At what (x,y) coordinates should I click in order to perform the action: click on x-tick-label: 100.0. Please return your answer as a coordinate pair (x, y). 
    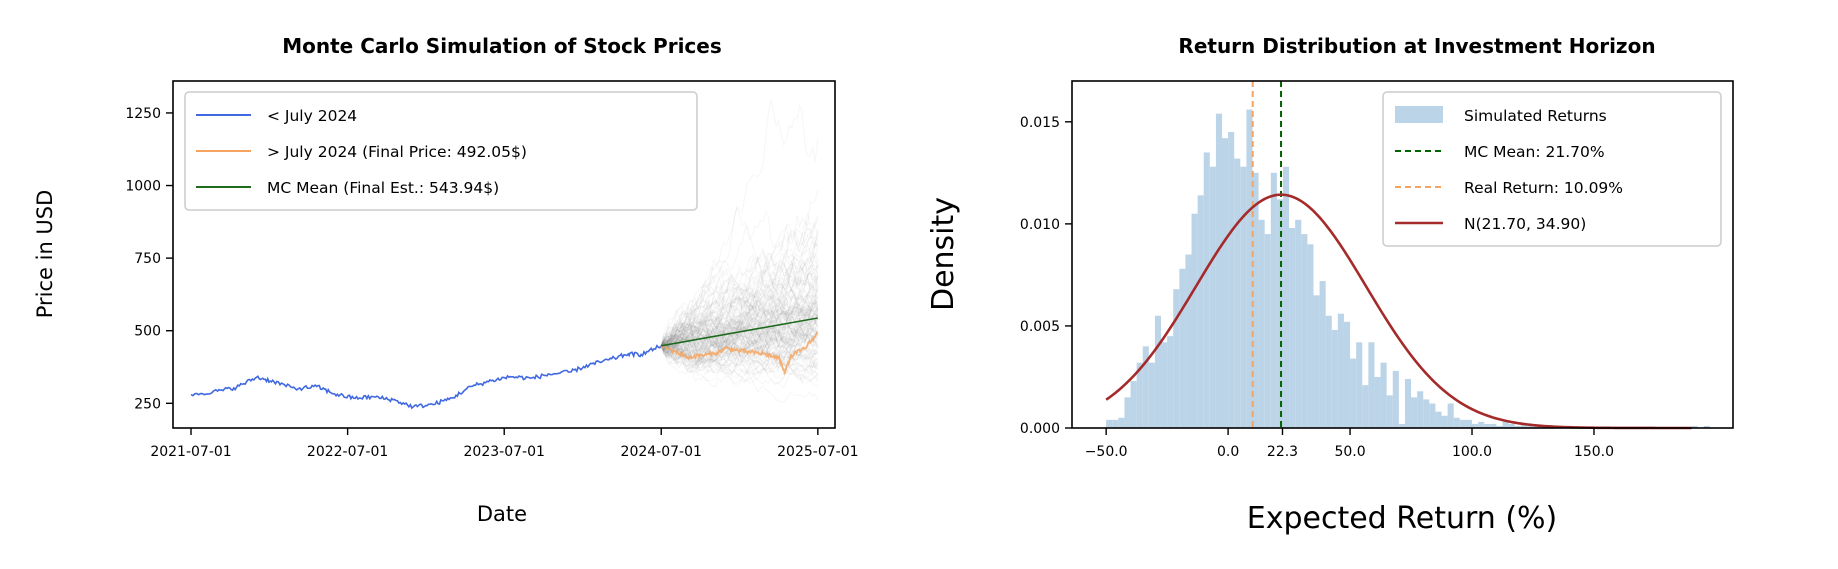
    Looking at the image, I should click on (1472, 452).